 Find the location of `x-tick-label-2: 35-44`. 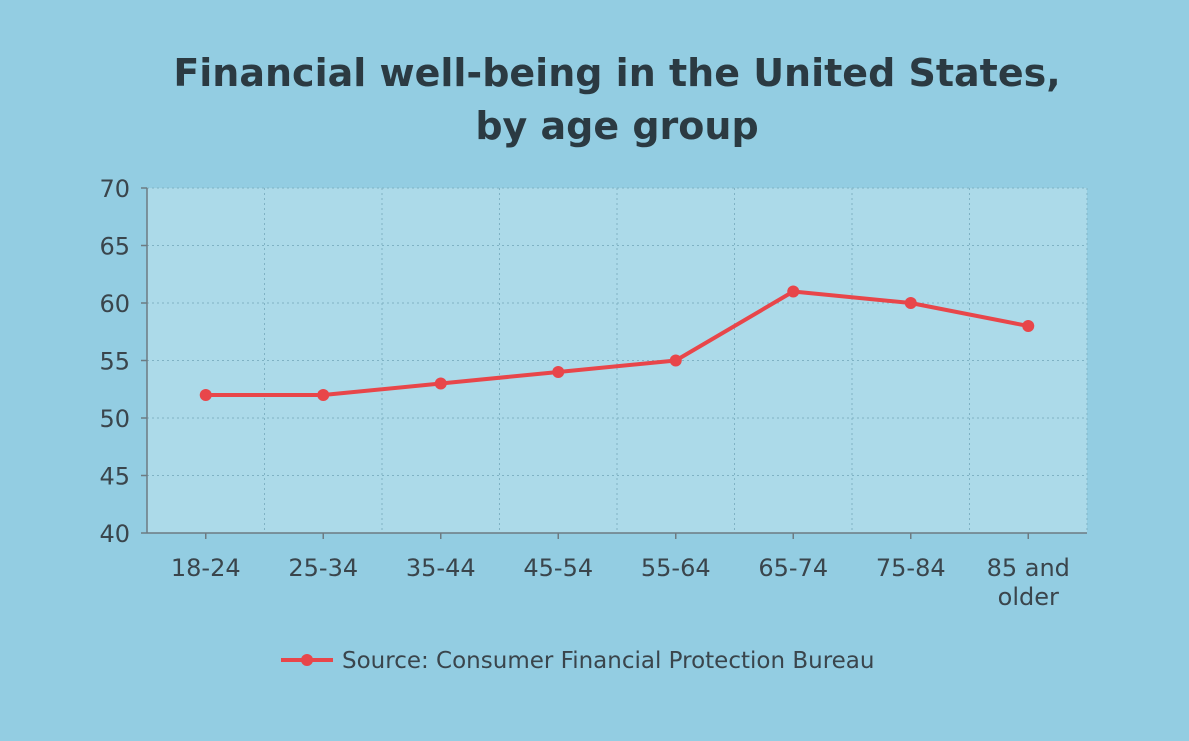

x-tick-label-2: 35-44 is located at coordinates (441, 568).